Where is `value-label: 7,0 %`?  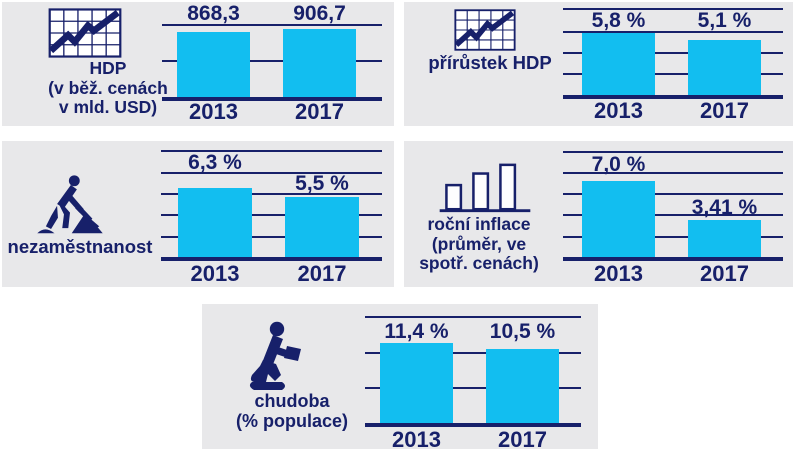
value-label: 7,0 % is located at coordinates (618, 164).